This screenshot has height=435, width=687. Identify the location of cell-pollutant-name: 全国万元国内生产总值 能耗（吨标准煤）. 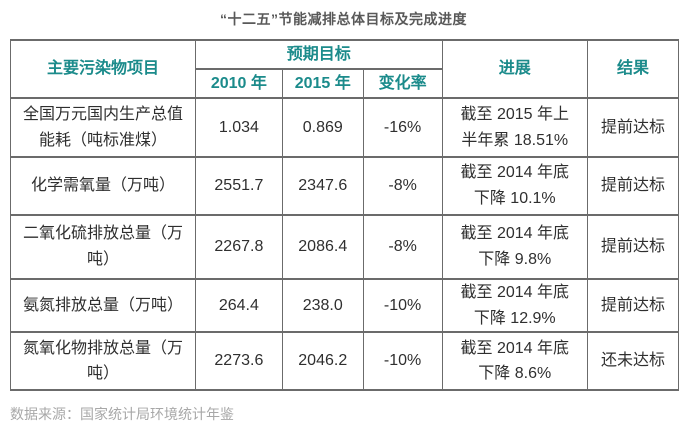
(103, 127).